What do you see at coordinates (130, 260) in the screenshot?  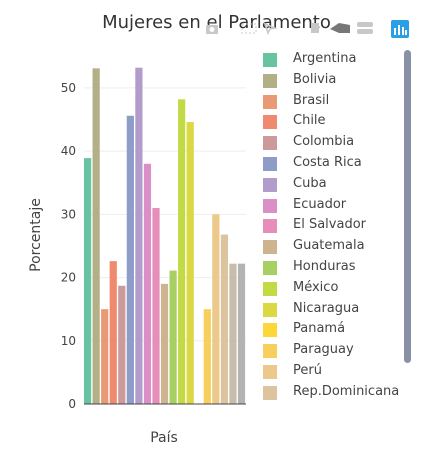 I see `bar-costa-rica` at bounding box center [130, 260].